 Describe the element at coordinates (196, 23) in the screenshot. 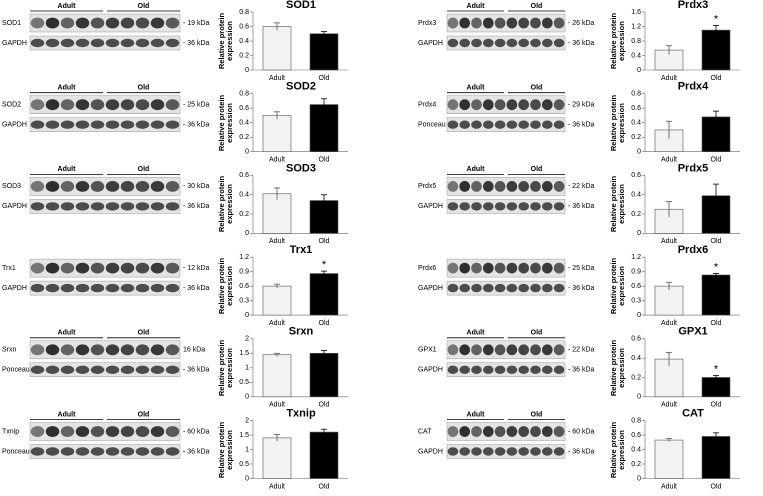

I see `blot-size: - 19 kDa` at that location.